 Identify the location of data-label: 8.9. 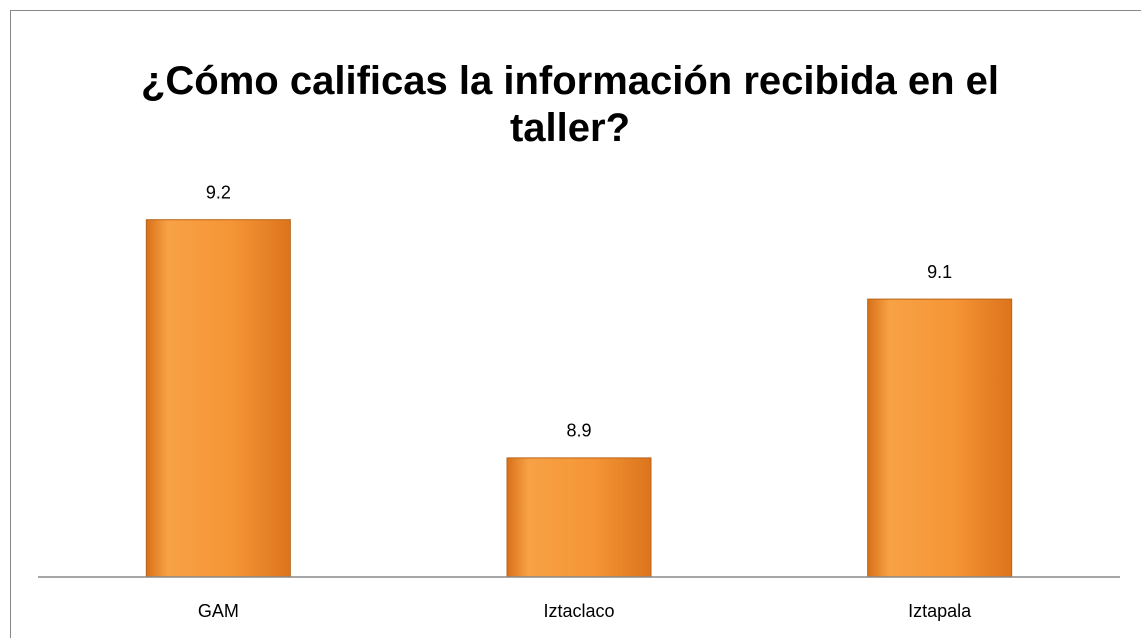
(578, 431).